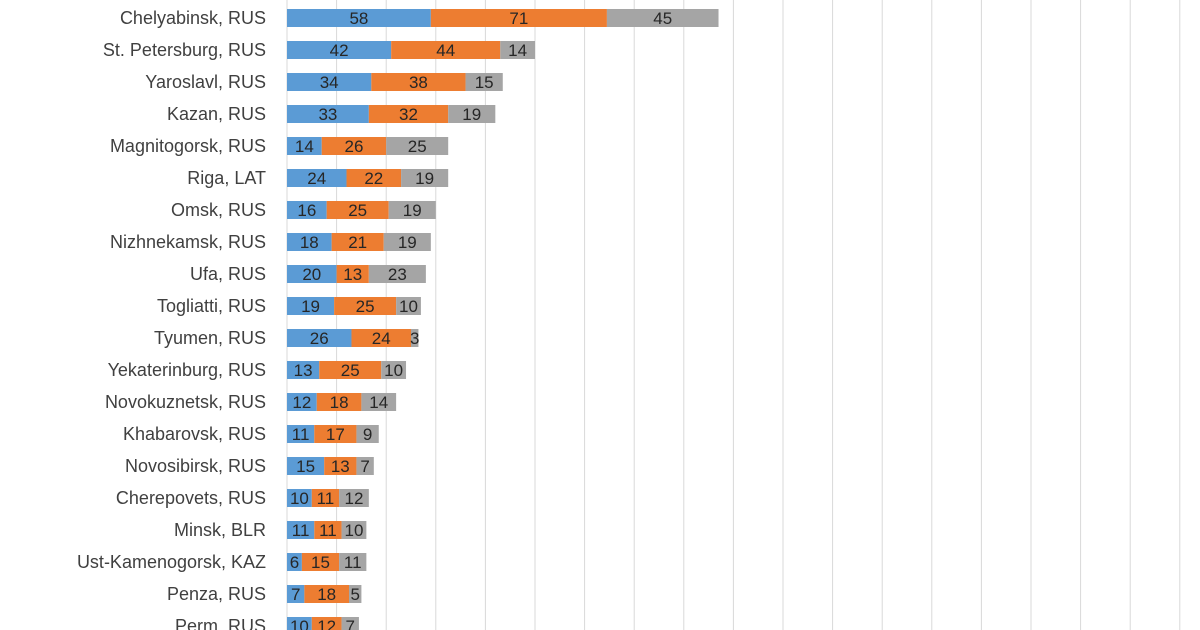 The width and height of the screenshot is (1200, 630). I want to click on data-label: 5, so click(354, 594).